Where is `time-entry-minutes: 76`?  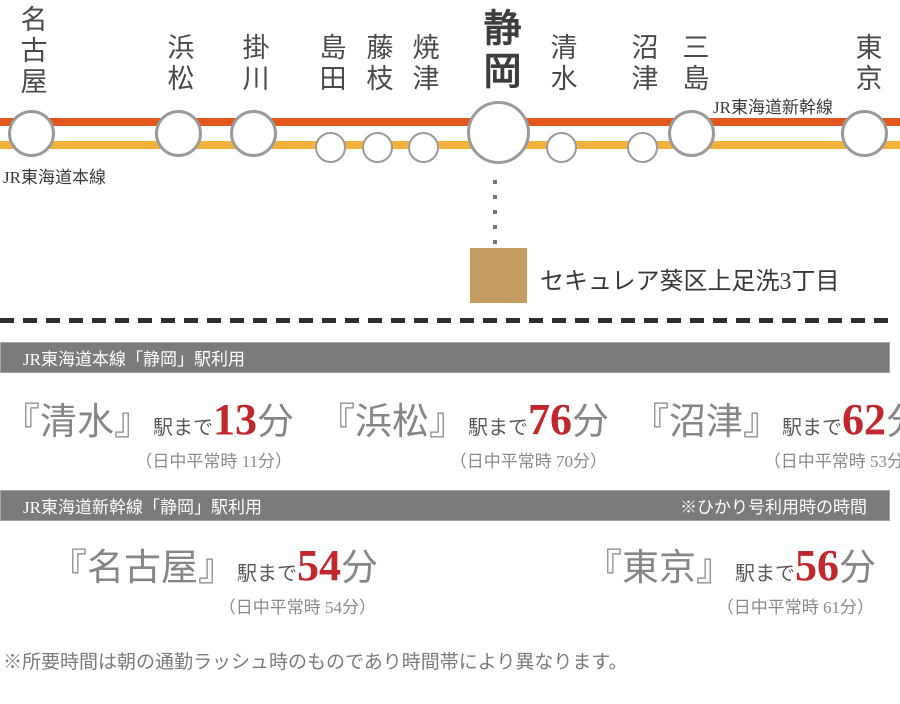 time-entry-minutes: 76 is located at coordinates (550, 419).